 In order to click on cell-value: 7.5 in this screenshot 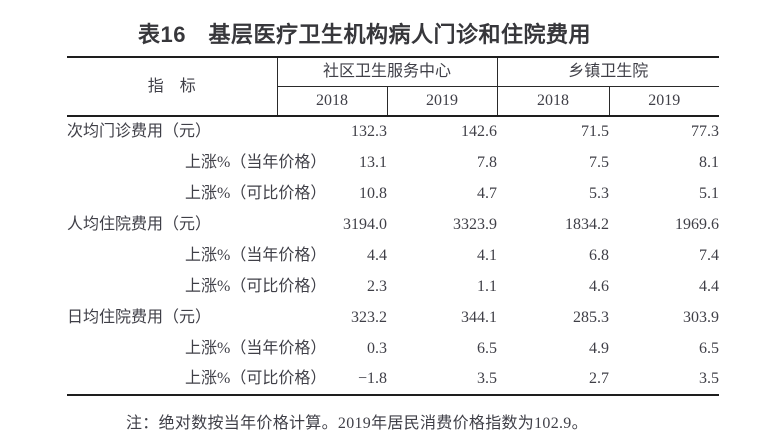, I will do `click(599, 162)`.